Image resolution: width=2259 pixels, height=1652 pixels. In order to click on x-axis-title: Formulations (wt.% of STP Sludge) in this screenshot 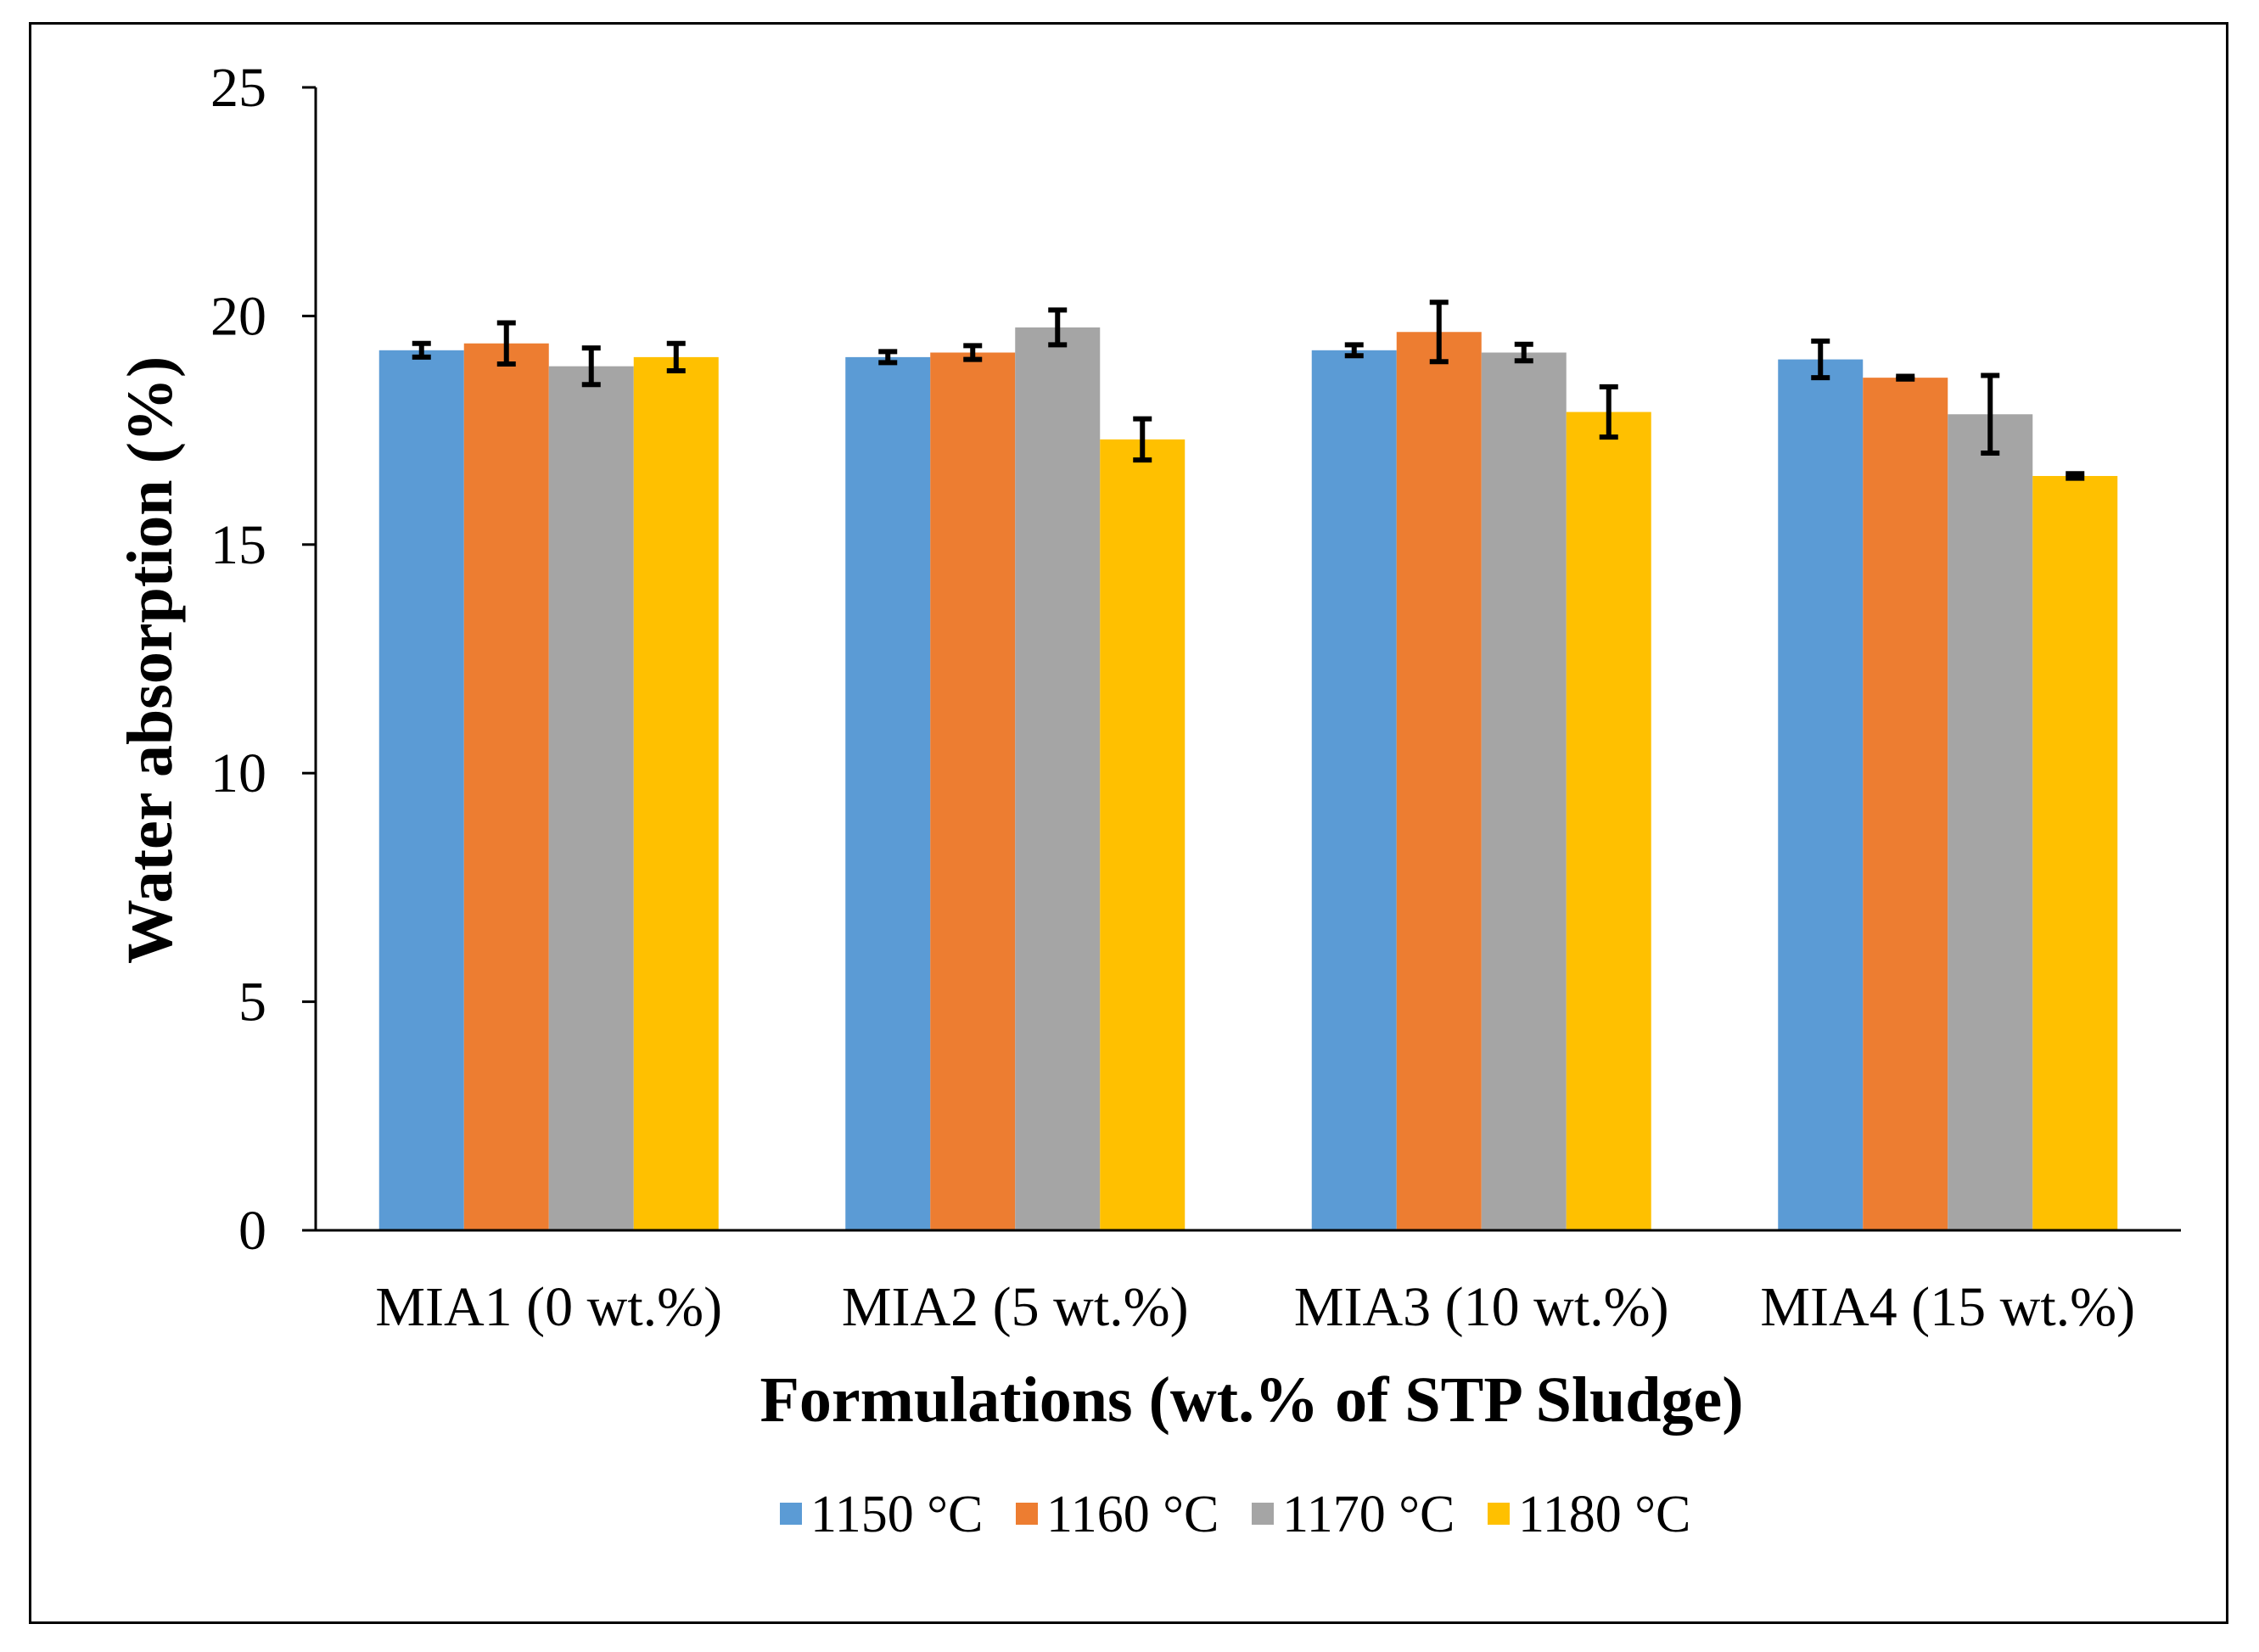, I will do `click(1251, 1400)`.